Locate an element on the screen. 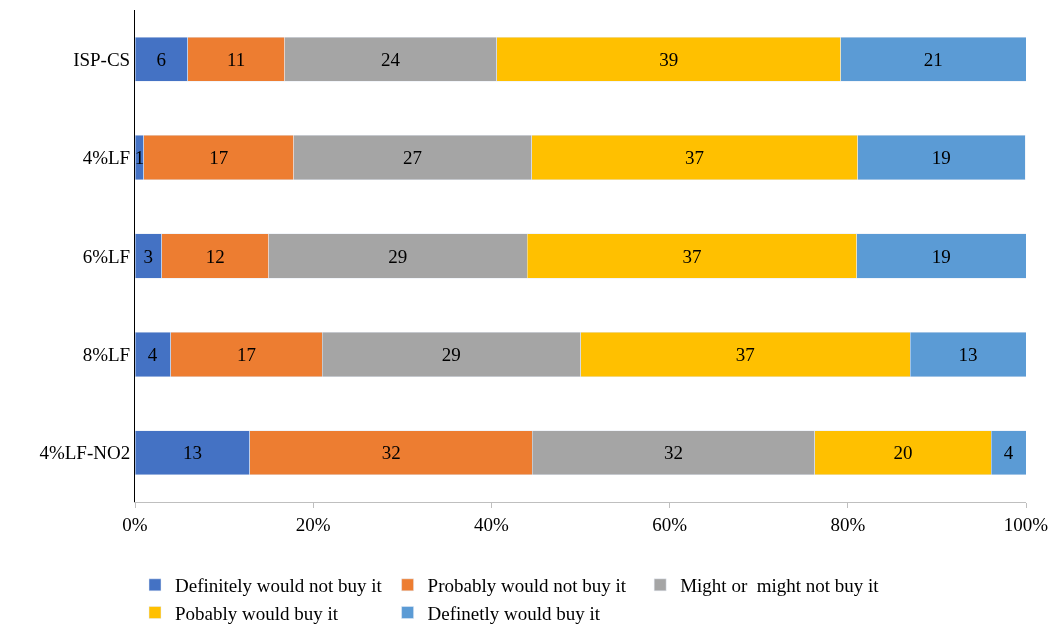 Image resolution: width=1058 pixels, height=642 pixels. data-label: 21 is located at coordinates (933, 59).